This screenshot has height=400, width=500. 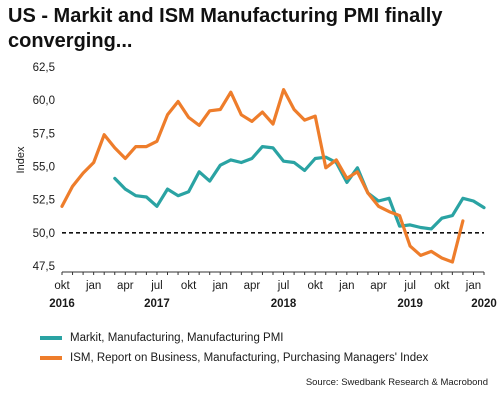 I want to click on legend-swatch-ism, so click(x=51, y=358).